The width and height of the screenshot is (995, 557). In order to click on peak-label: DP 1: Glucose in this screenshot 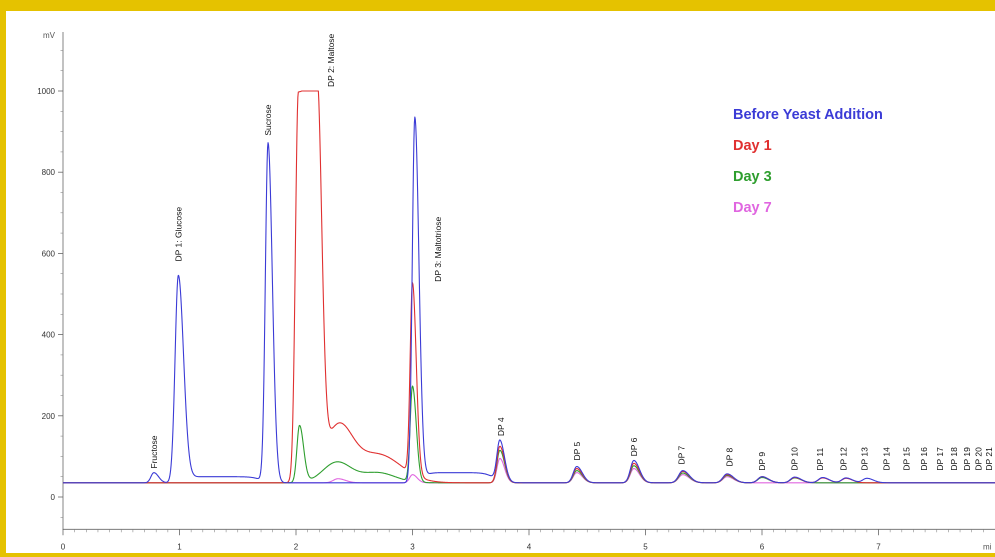, I will do `click(178, 234)`.